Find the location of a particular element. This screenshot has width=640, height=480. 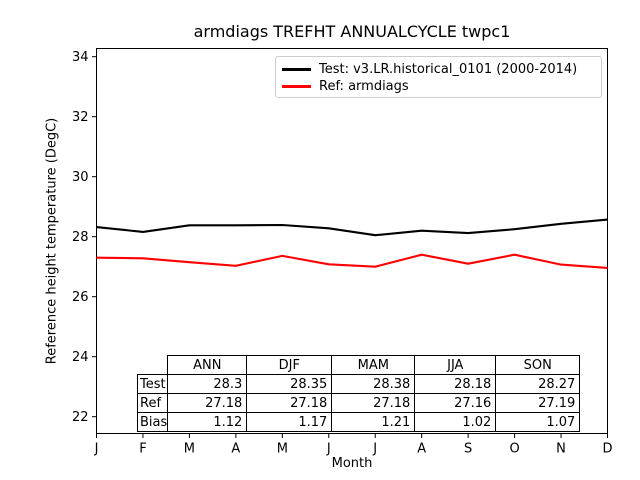

y-tick-label: 30 is located at coordinates (80, 177).